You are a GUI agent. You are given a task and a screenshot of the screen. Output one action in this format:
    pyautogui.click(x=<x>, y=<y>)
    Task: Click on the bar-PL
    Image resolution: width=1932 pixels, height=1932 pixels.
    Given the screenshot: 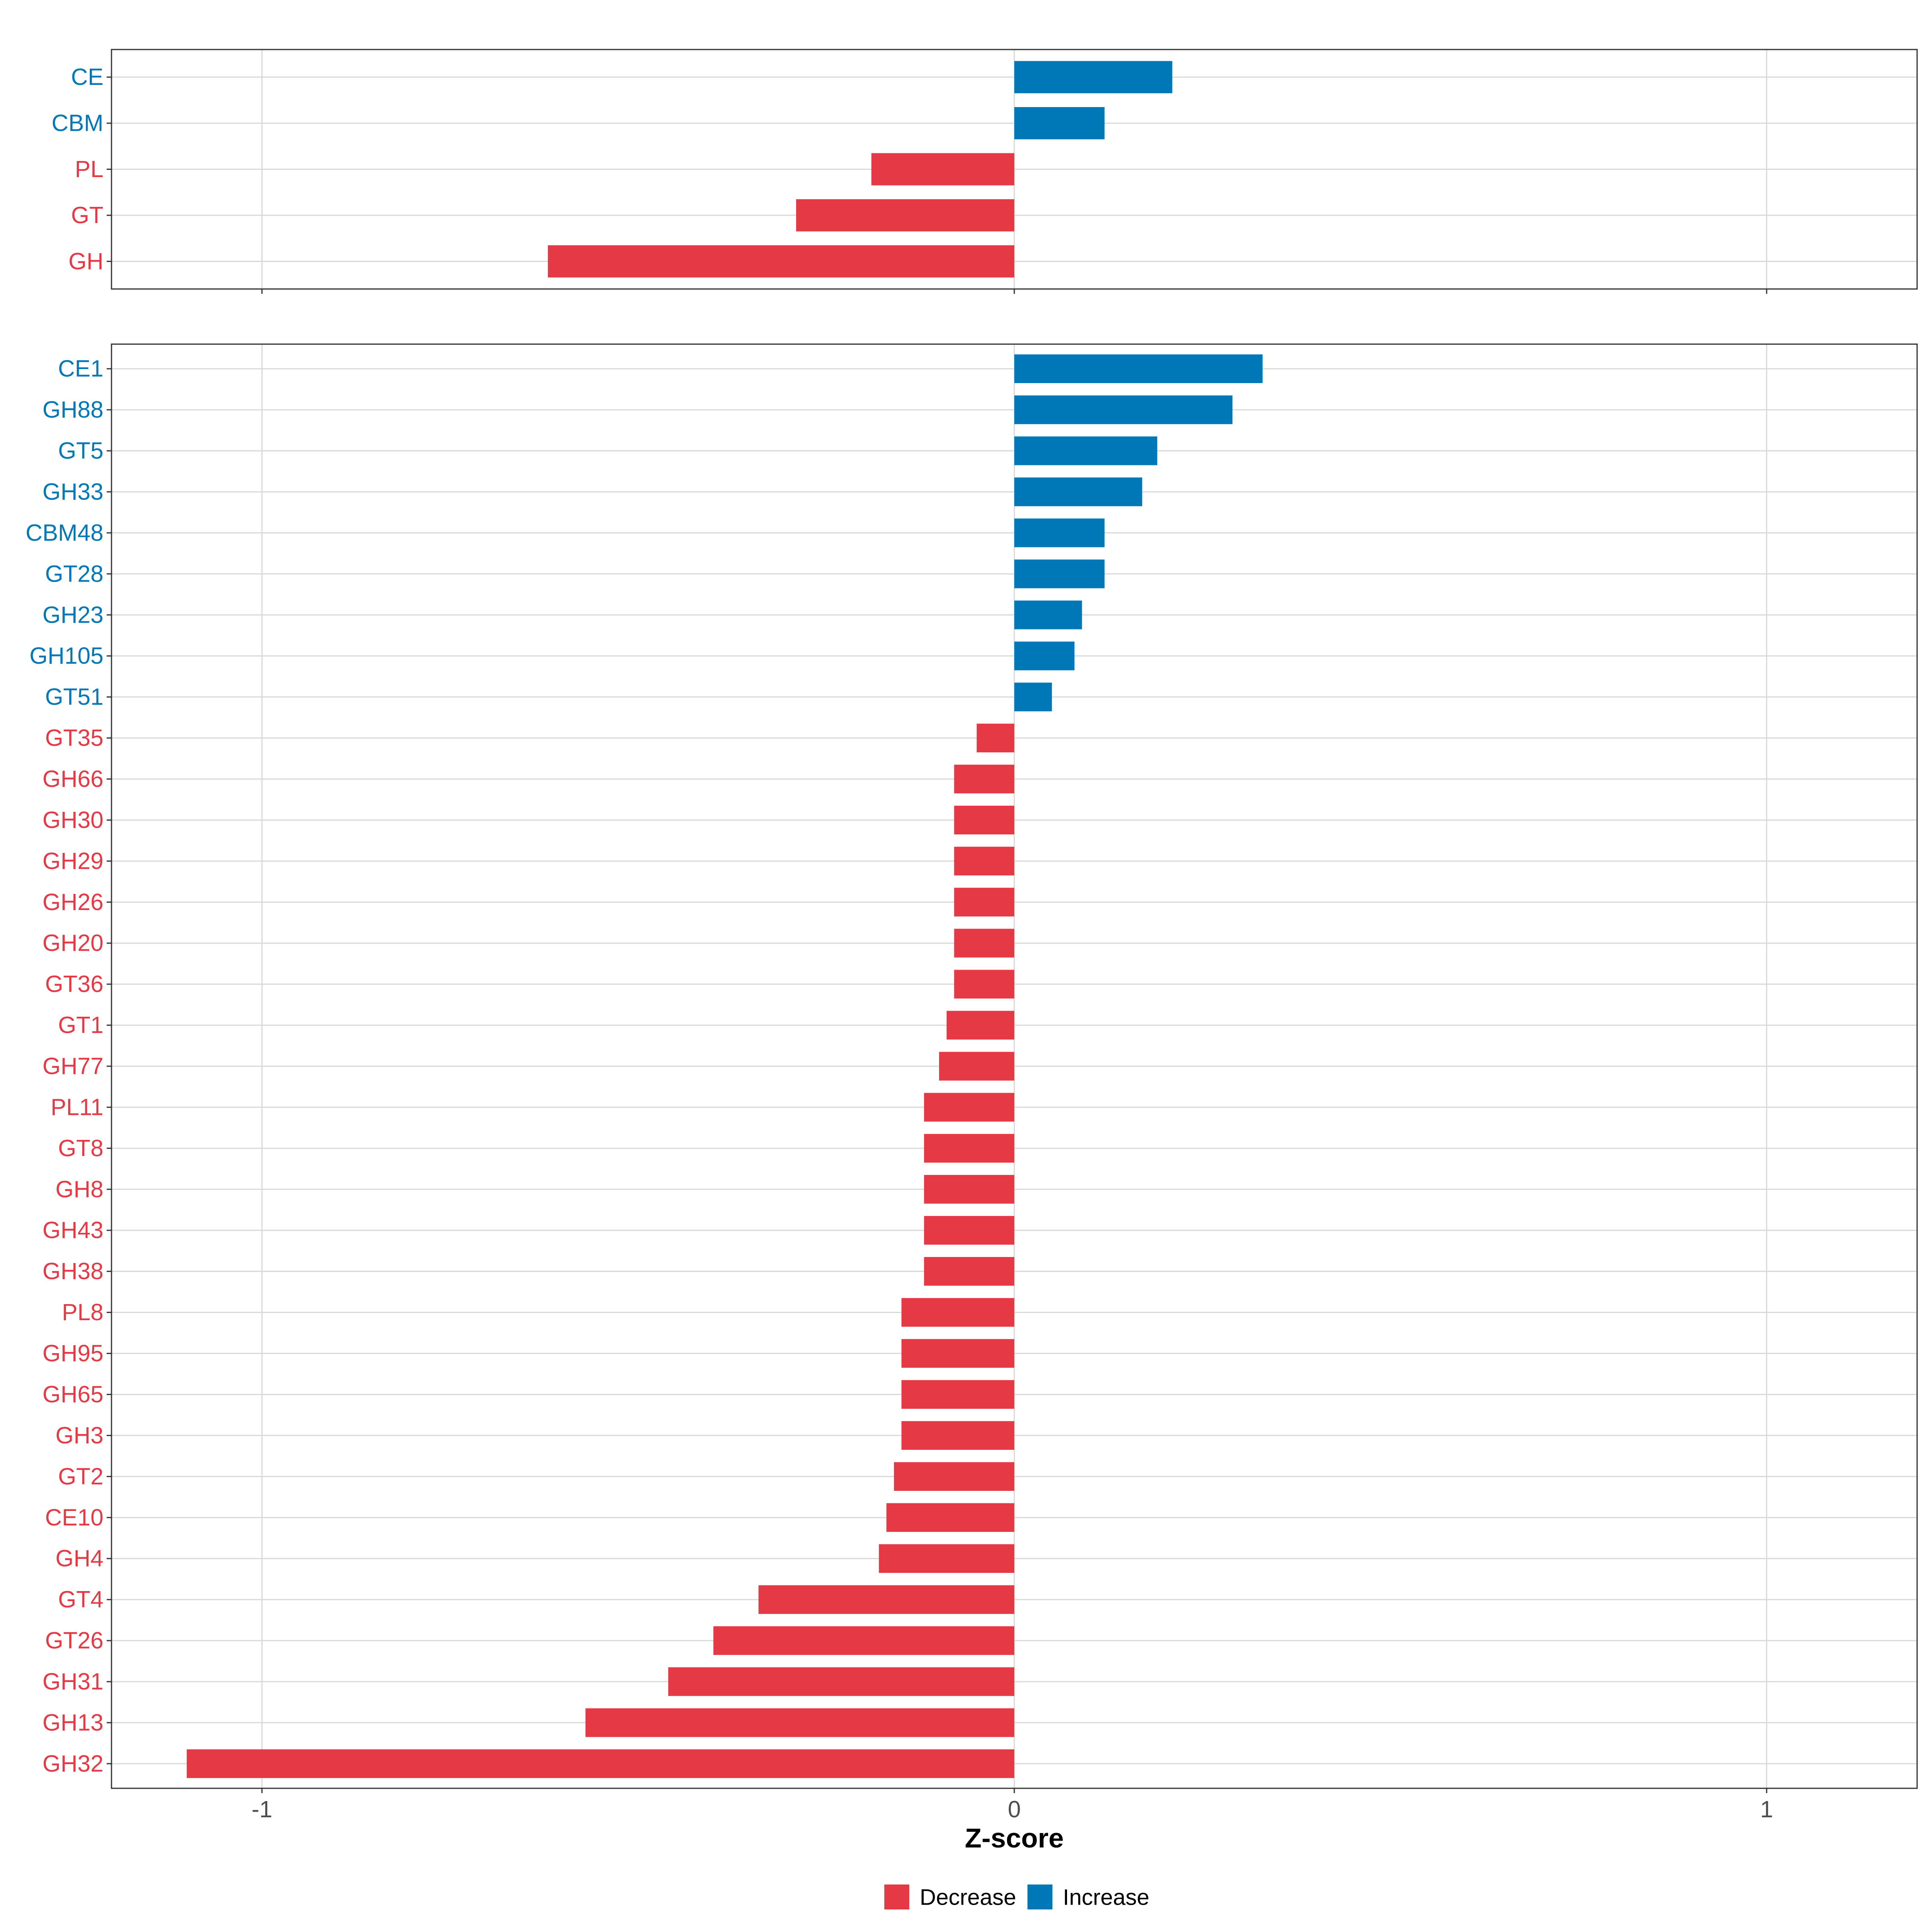 What is the action you would take?
    pyautogui.click(x=942, y=169)
    